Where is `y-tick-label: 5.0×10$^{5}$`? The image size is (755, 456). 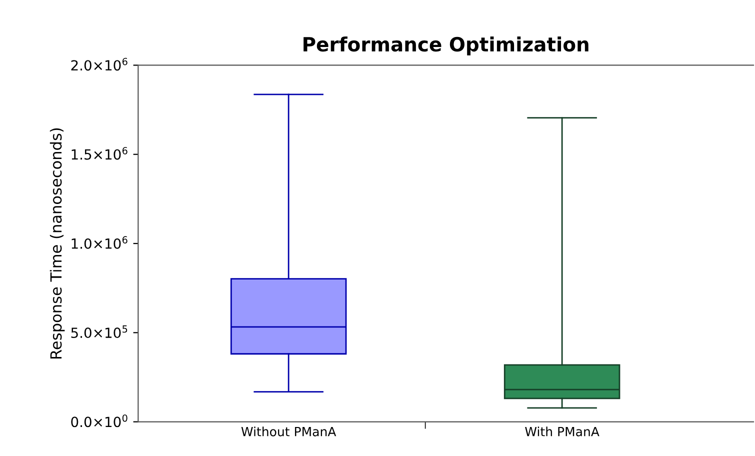
y-tick-label: 5.0×10$^{5}$ is located at coordinates (99, 331).